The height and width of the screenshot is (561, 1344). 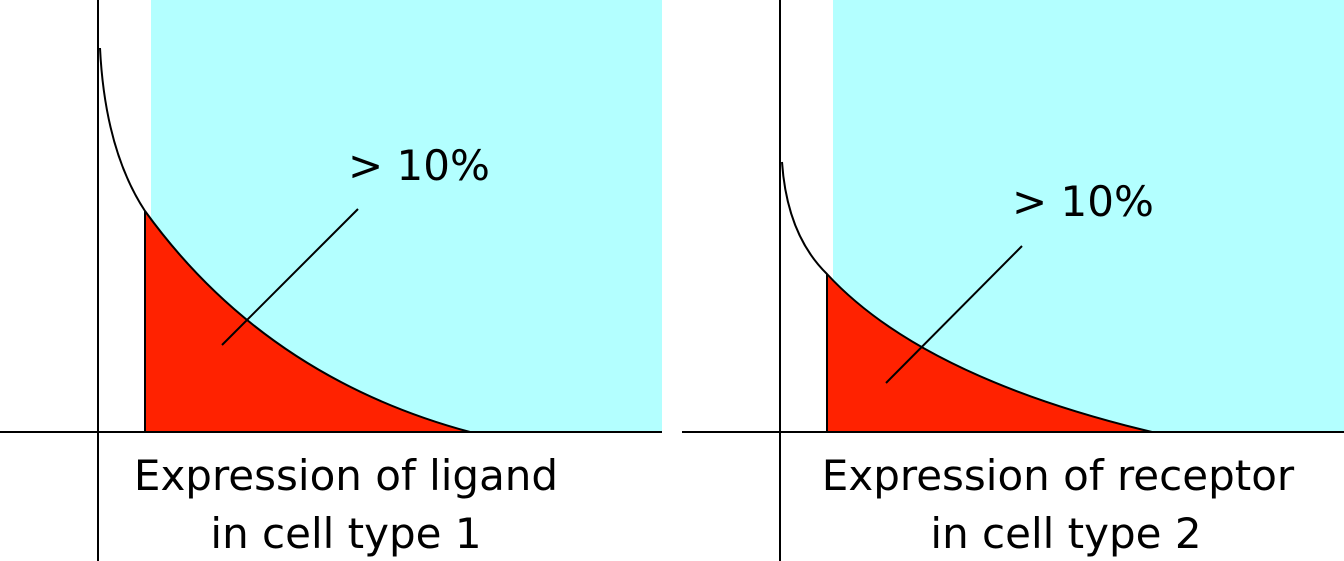 I want to click on distribution-curve-receptor, so click(x=967, y=297).